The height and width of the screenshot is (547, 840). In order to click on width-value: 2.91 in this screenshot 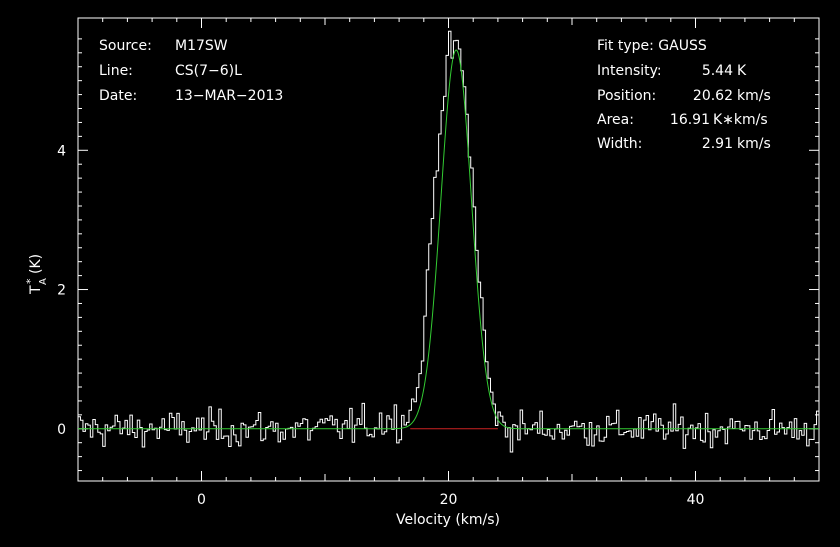, I will do `click(717, 144)`.